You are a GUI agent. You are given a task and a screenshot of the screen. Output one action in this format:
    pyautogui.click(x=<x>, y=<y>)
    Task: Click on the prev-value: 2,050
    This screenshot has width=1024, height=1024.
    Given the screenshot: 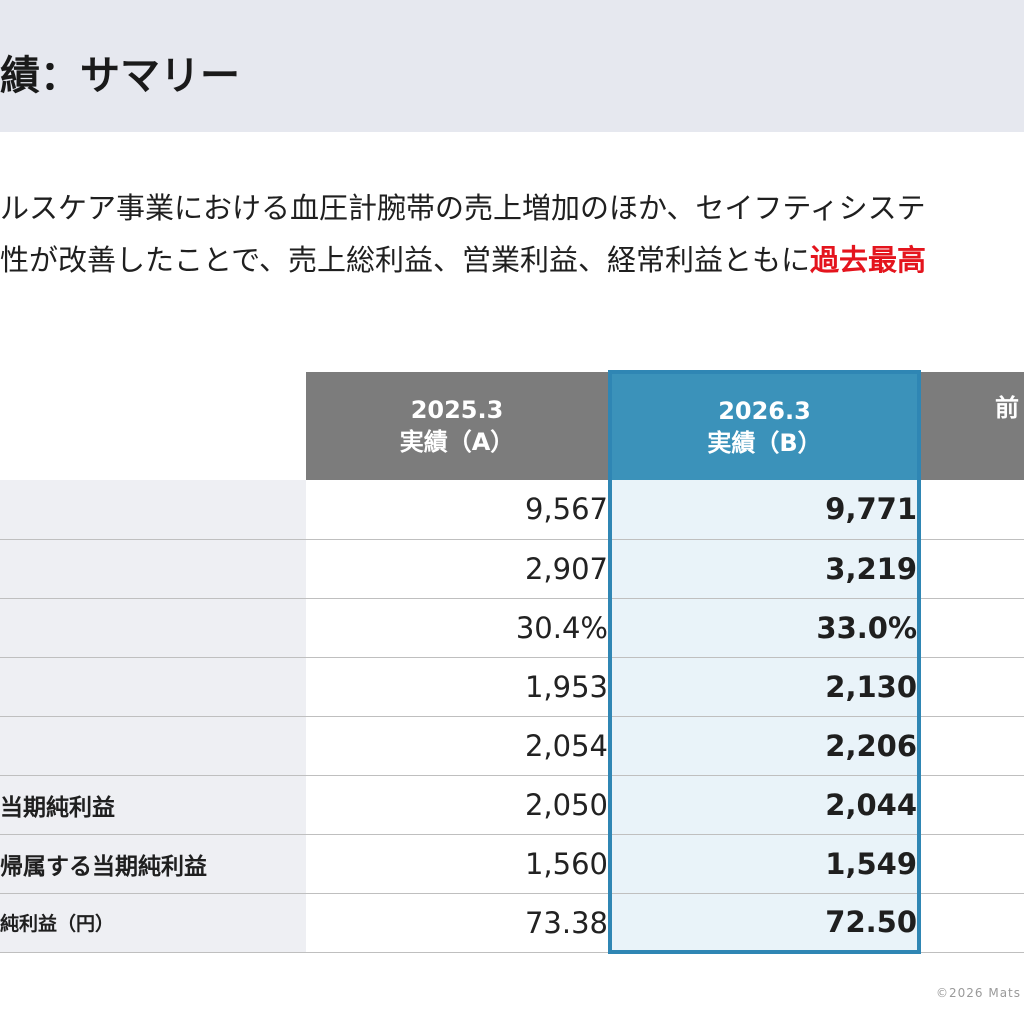 What is the action you would take?
    pyautogui.click(x=458, y=805)
    